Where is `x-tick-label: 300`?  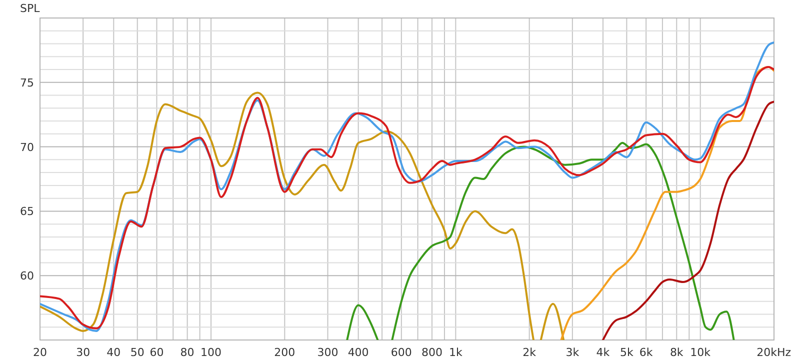 x-tick-label: 300 is located at coordinates (327, 352).